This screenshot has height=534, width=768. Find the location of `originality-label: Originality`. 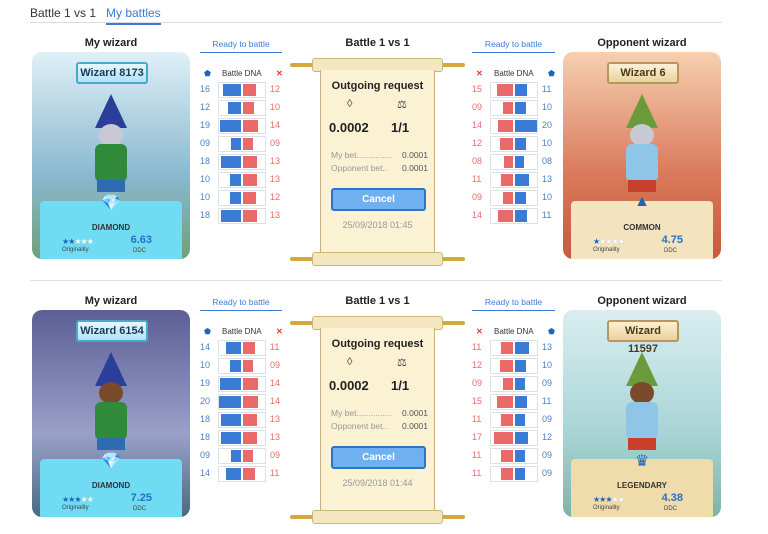

originality-label: Originality is located at coordinates (606, 508).